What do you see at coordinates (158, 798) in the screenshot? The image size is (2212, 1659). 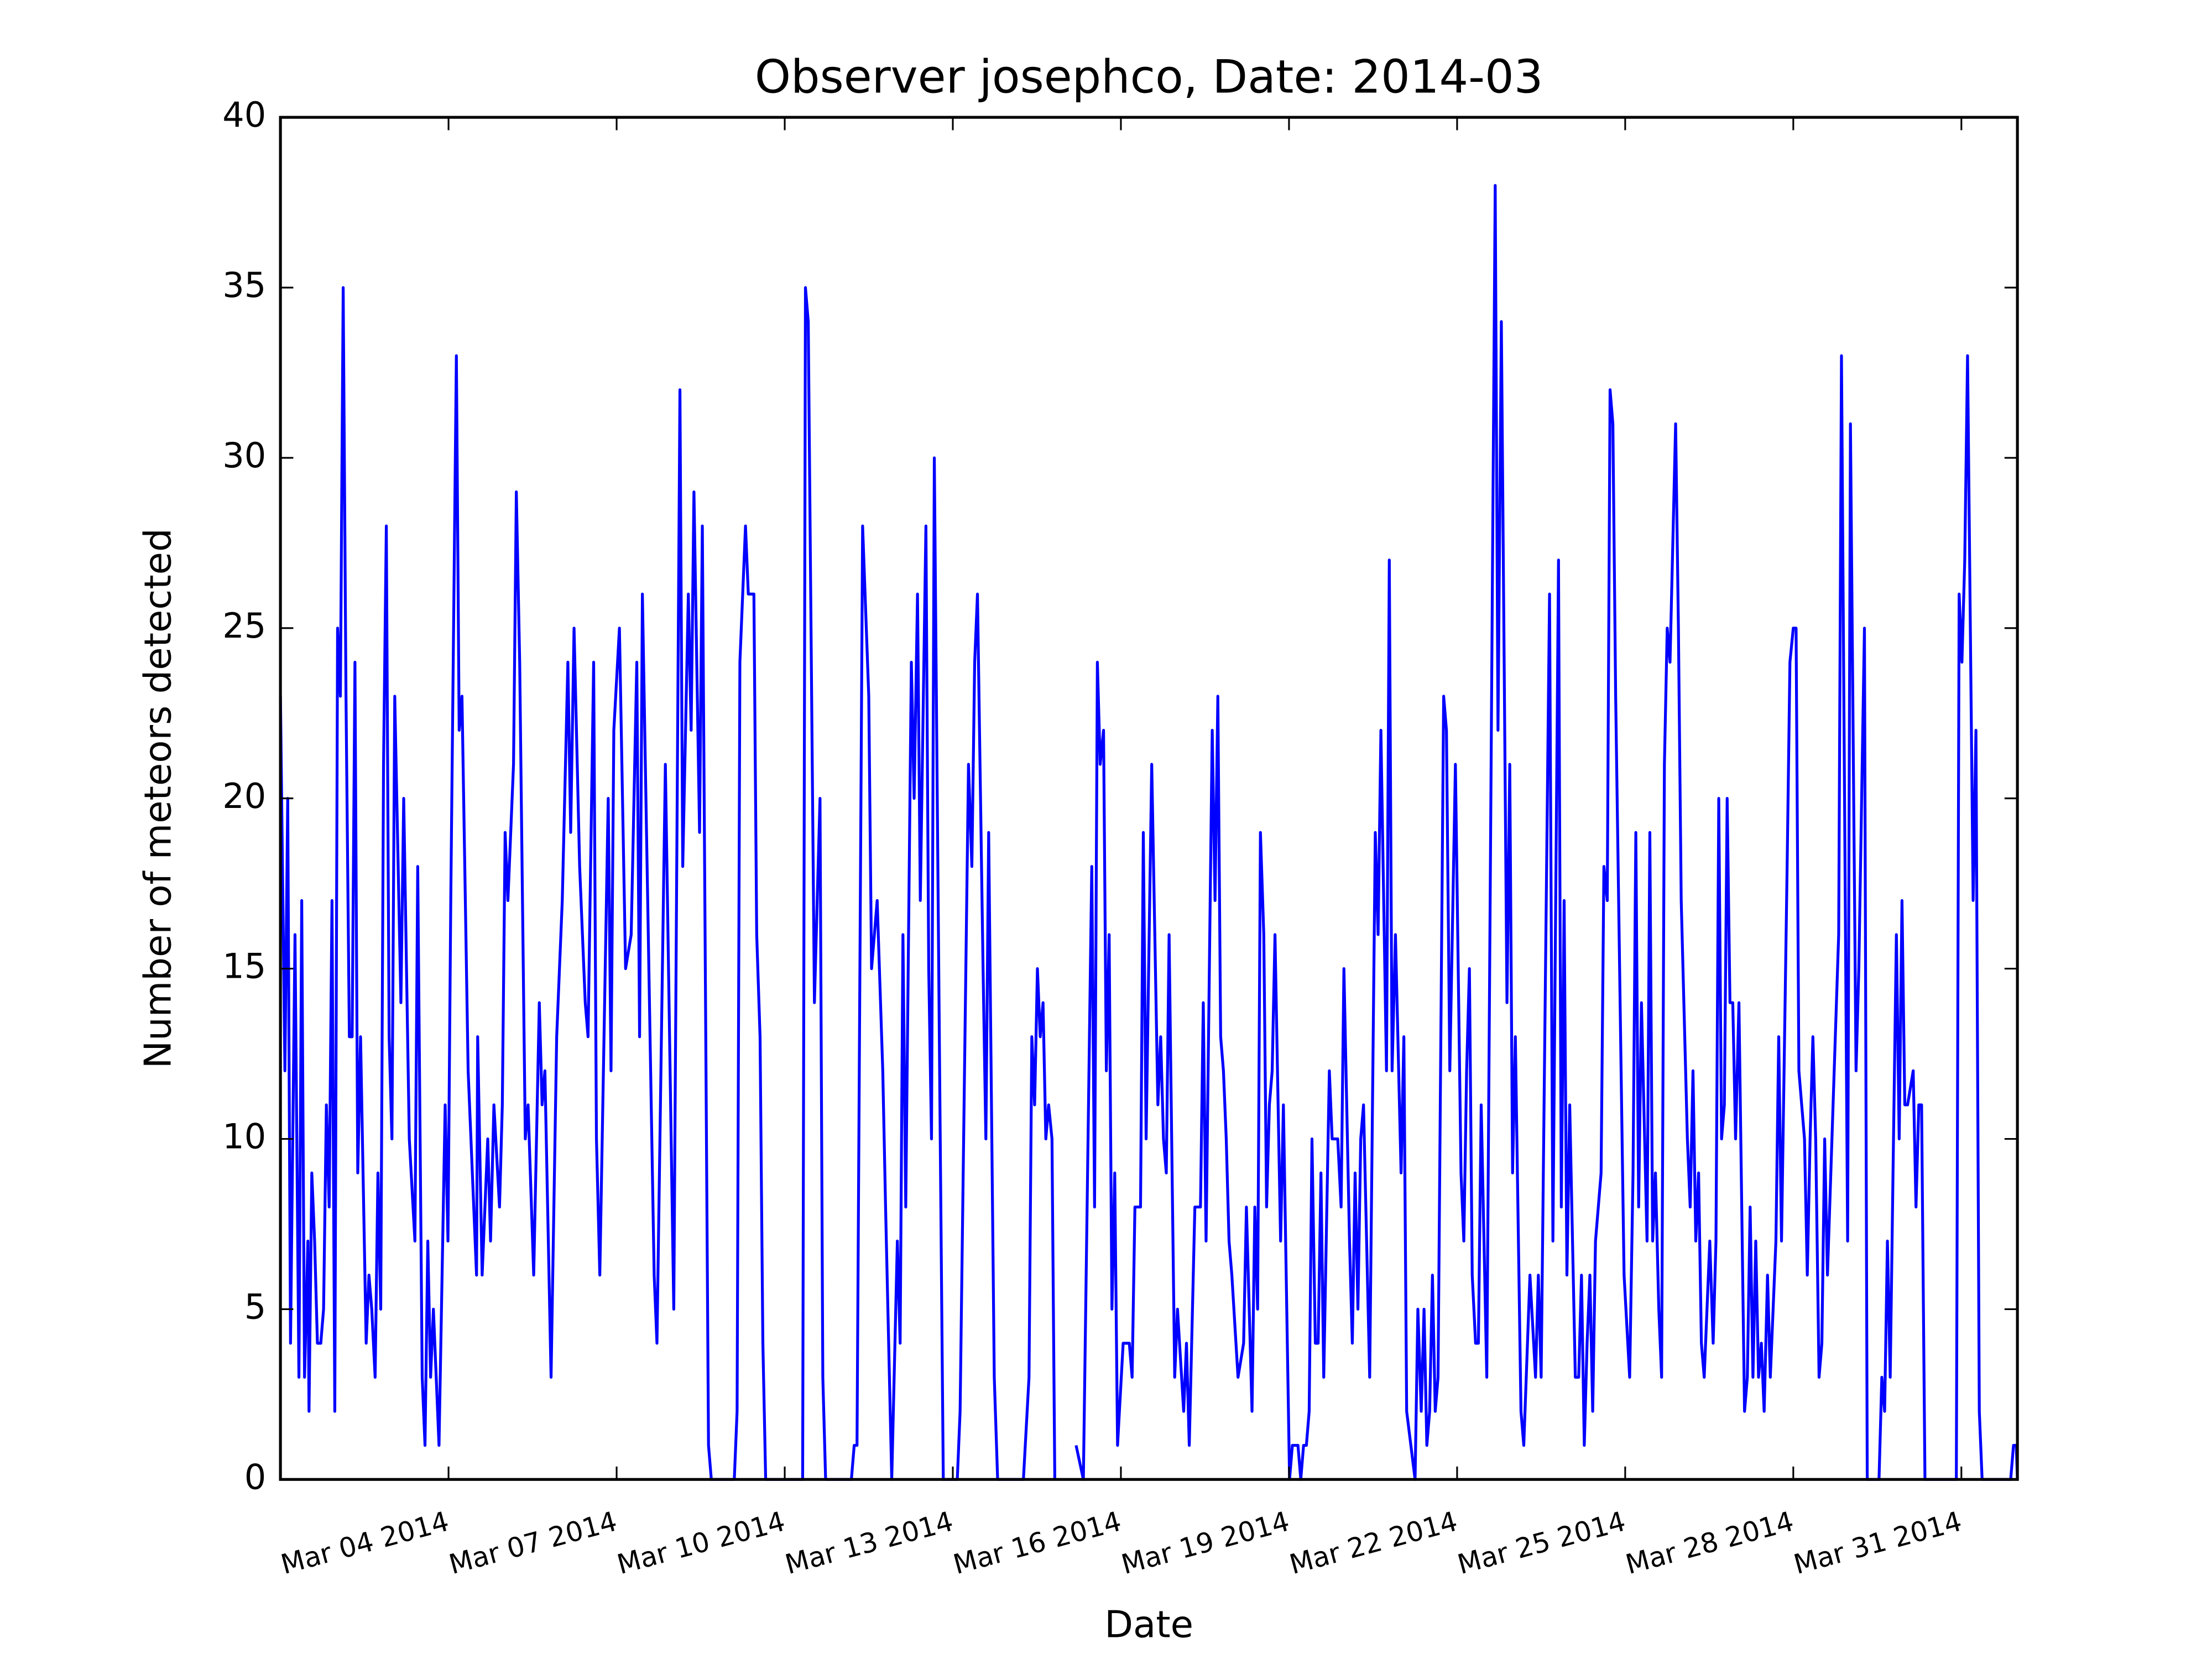 I see `y-axis-label: Number of meteors detected` at bounding box center [158, 798].